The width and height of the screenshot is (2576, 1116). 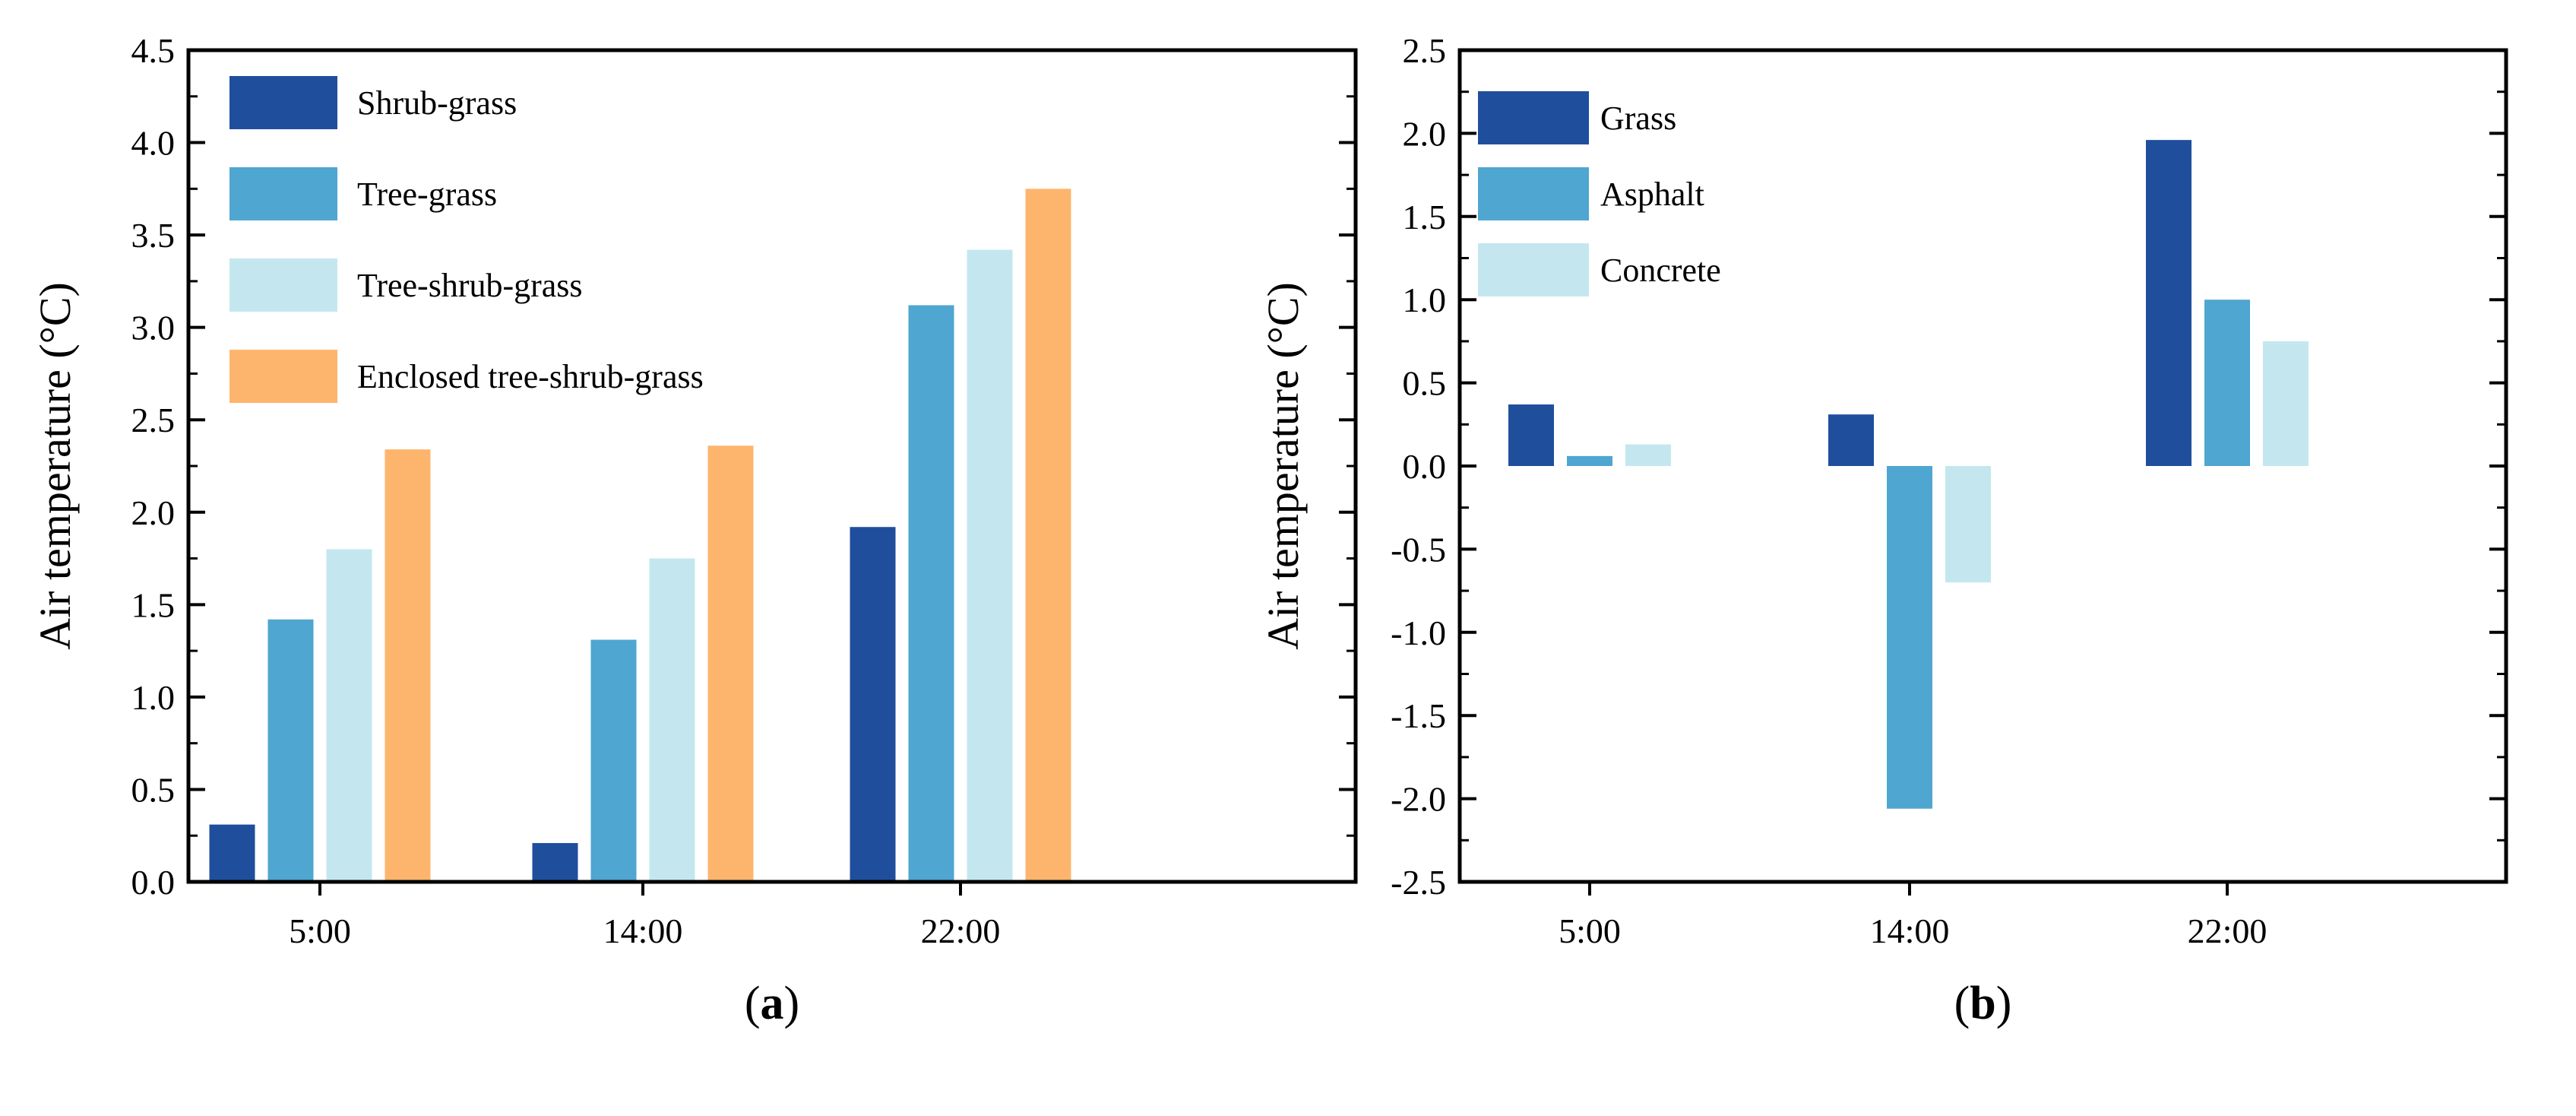 What do you see at coordinates (1983, 1003) in the screenshot?
I see `panel-label: (b)` at bounding box center [1983, 1003].